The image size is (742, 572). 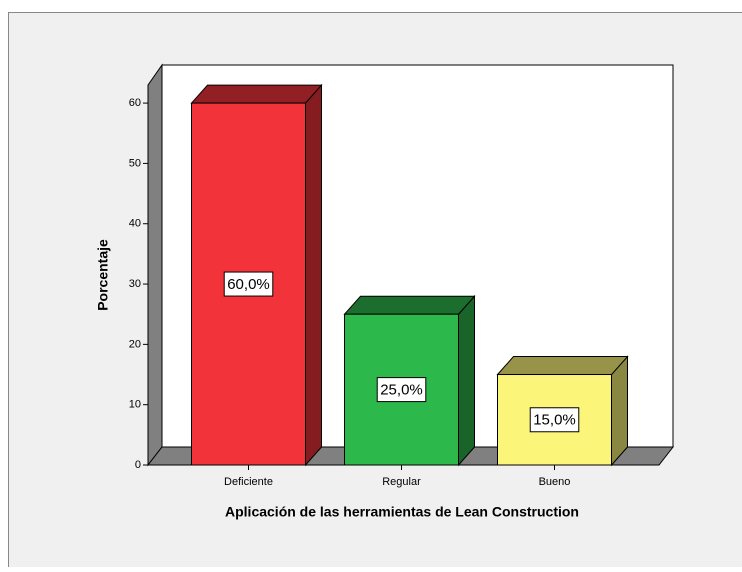 I want to click on y-tick-label: 50, so click(x=135, y=163).